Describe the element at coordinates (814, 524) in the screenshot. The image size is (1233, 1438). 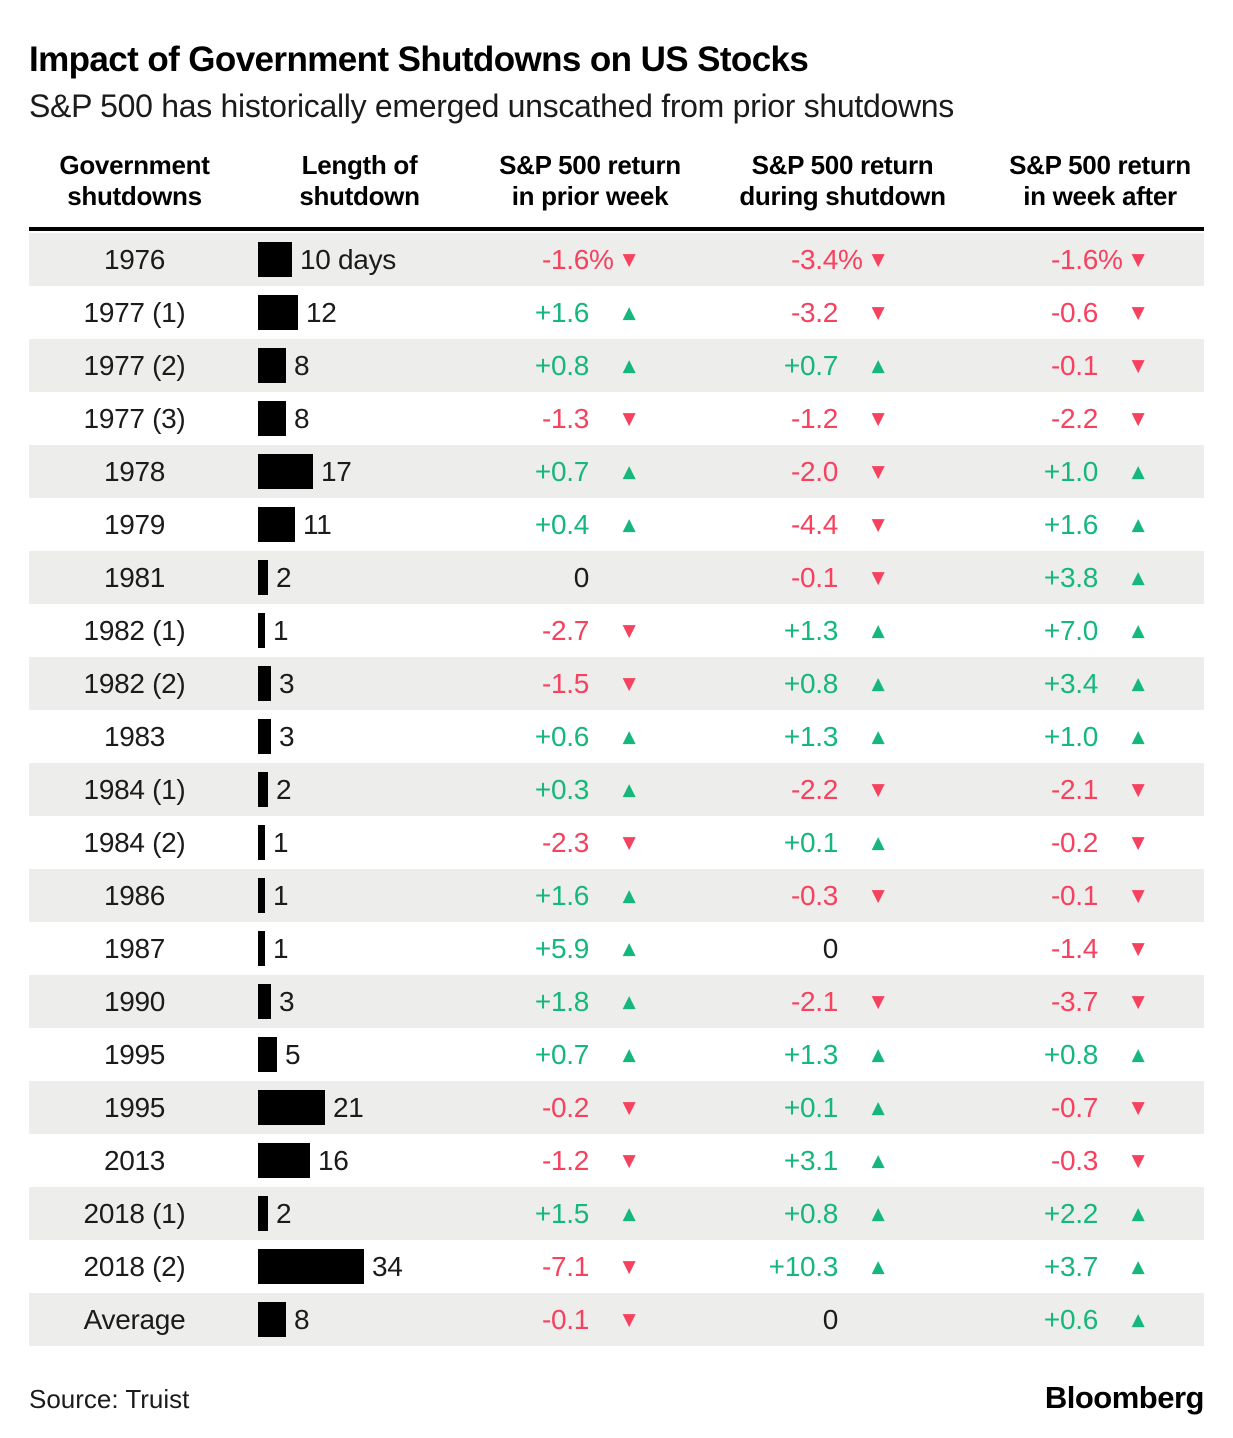
I see `return-value: -4.4` at that location.